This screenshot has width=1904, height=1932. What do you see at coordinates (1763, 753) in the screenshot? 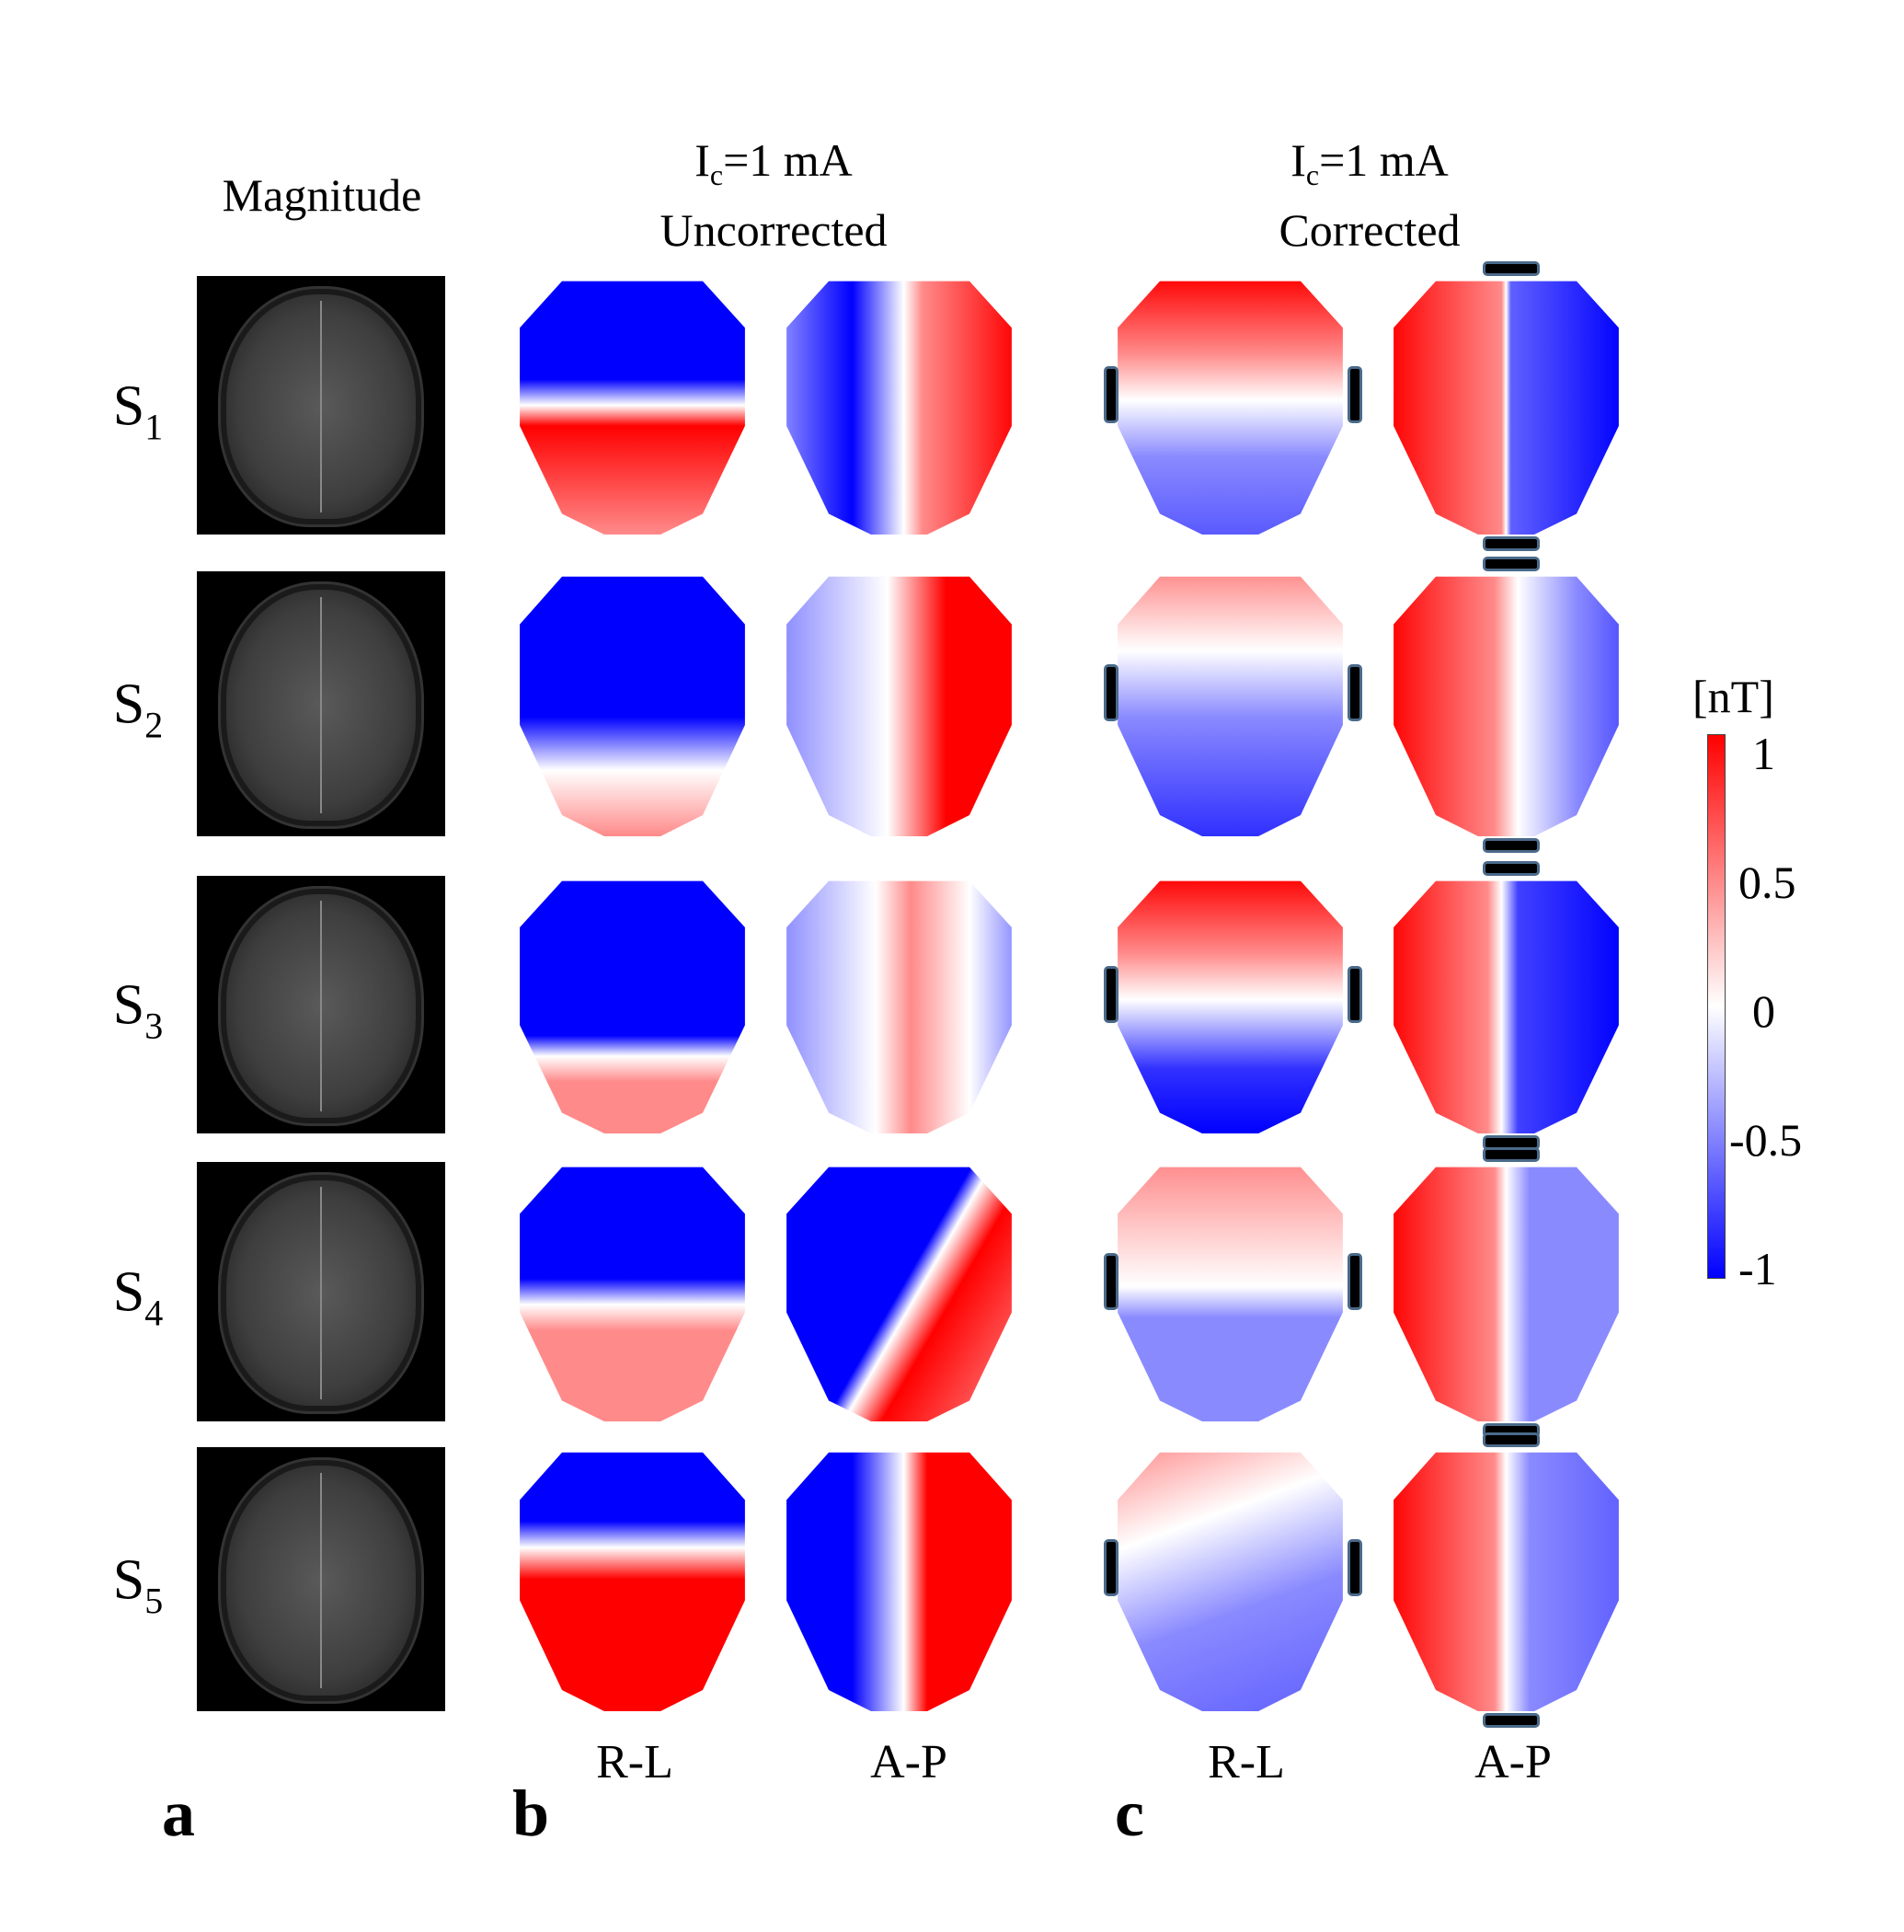
I see `colorbar-tick: 1` at bounding box center [1763, 753].